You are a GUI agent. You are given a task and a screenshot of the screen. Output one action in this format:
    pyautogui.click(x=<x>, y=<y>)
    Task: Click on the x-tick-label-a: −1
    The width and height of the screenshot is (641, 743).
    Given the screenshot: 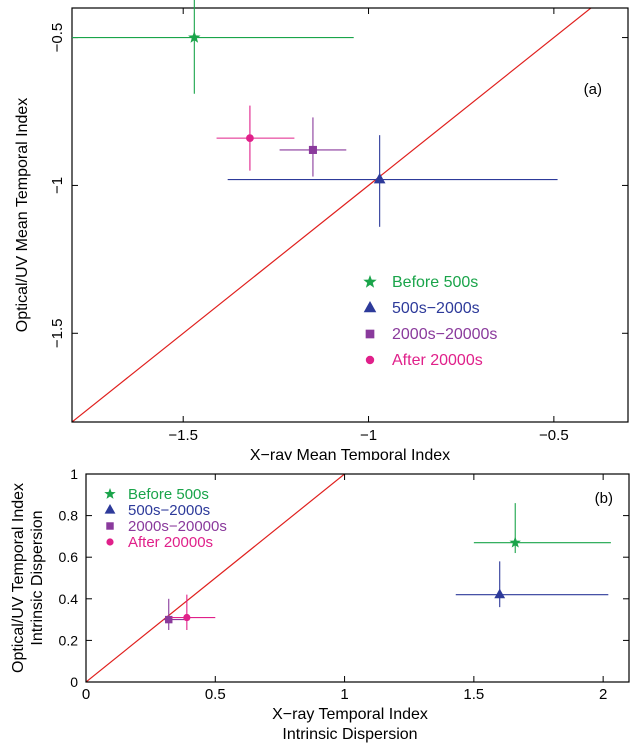 What is the action you would take?
    pyautogui.click(x=368, y=435)
    